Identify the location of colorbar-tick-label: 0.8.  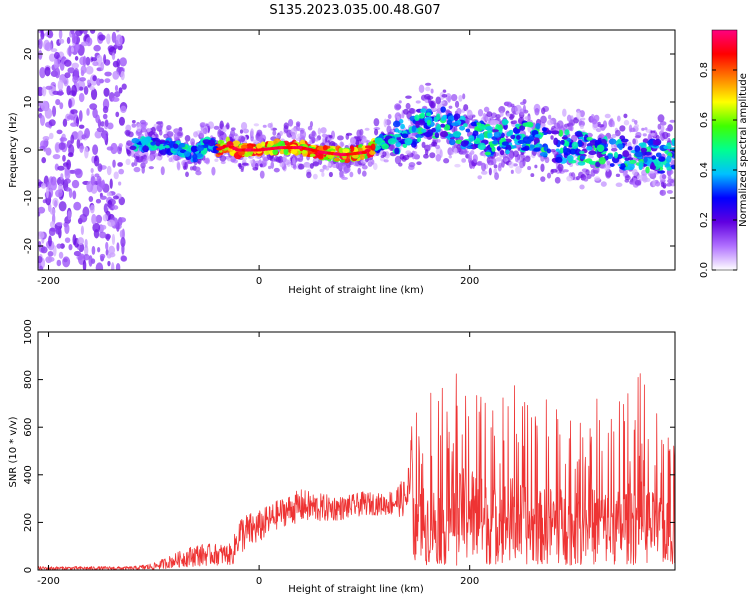
(704, 70).